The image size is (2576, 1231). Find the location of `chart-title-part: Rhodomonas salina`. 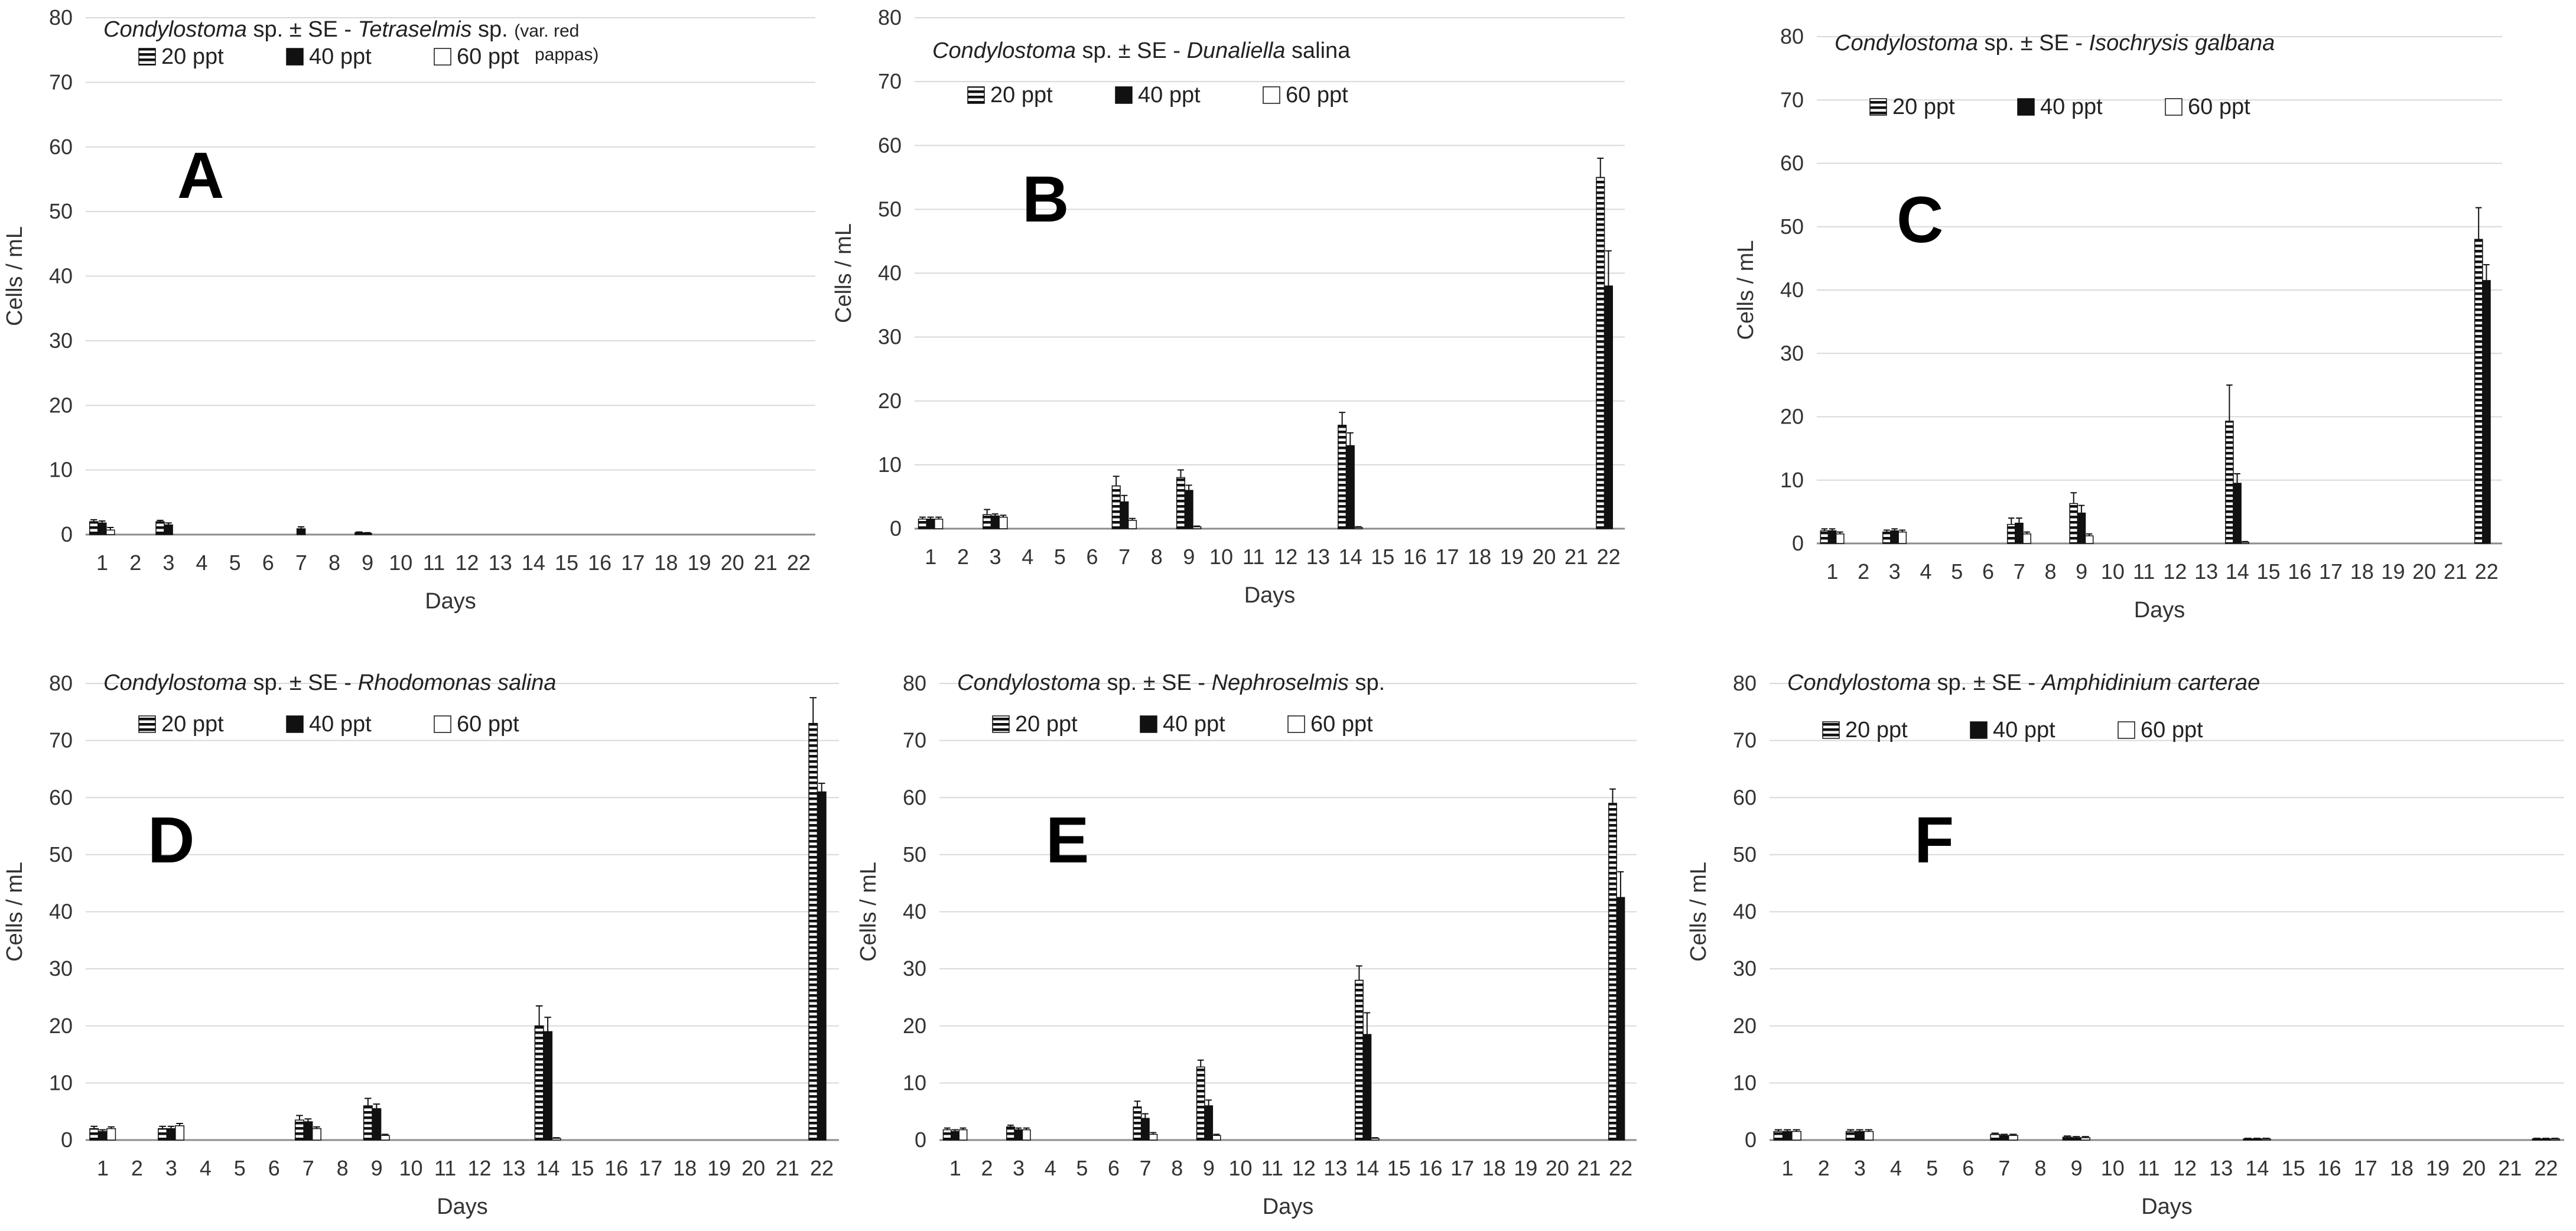

chart-title-part: Rhodomonas salina is located at coordinates (457, 683).